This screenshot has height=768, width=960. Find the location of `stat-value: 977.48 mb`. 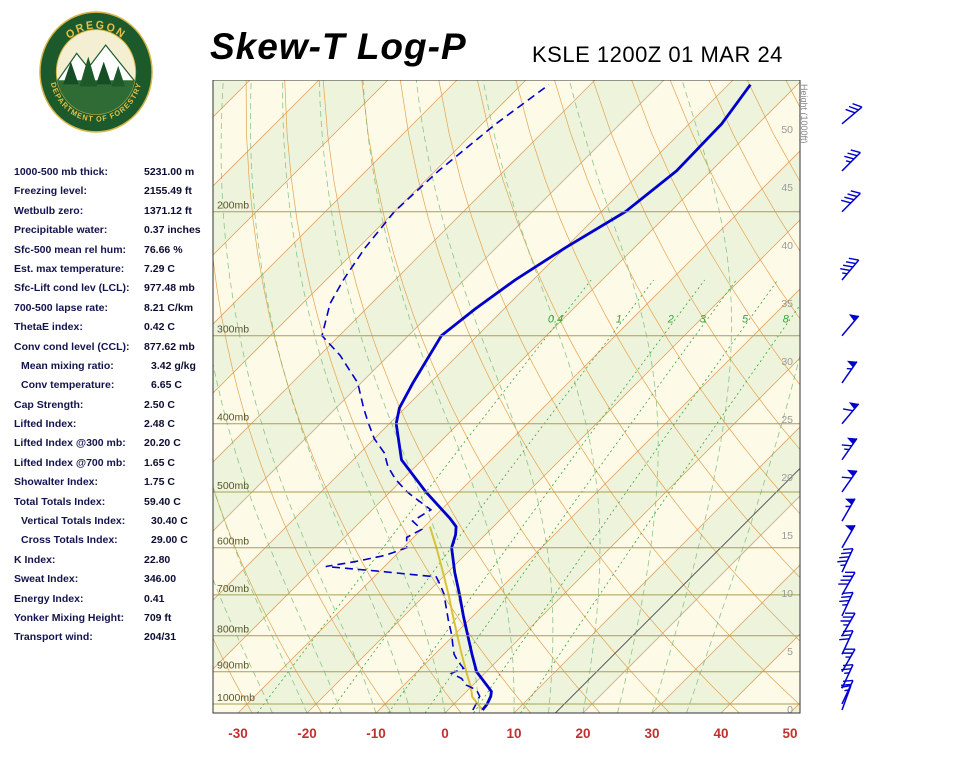

stat-value: 977.48 mb is located at coordinates (169, 288).